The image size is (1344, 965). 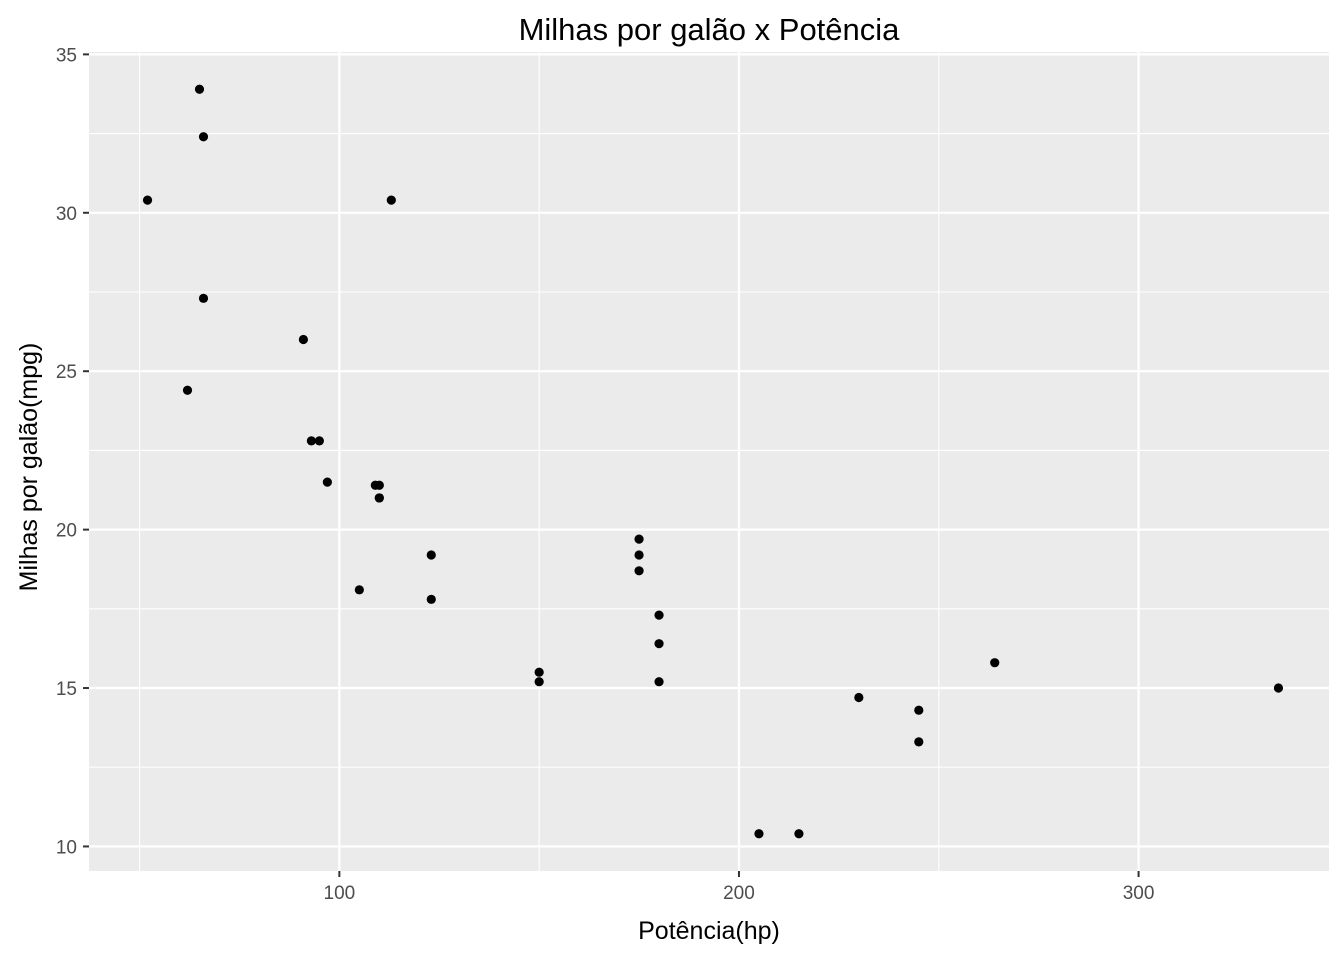 I want to click on x-axis-title: Potência(hp), so click(x=709, y=931).